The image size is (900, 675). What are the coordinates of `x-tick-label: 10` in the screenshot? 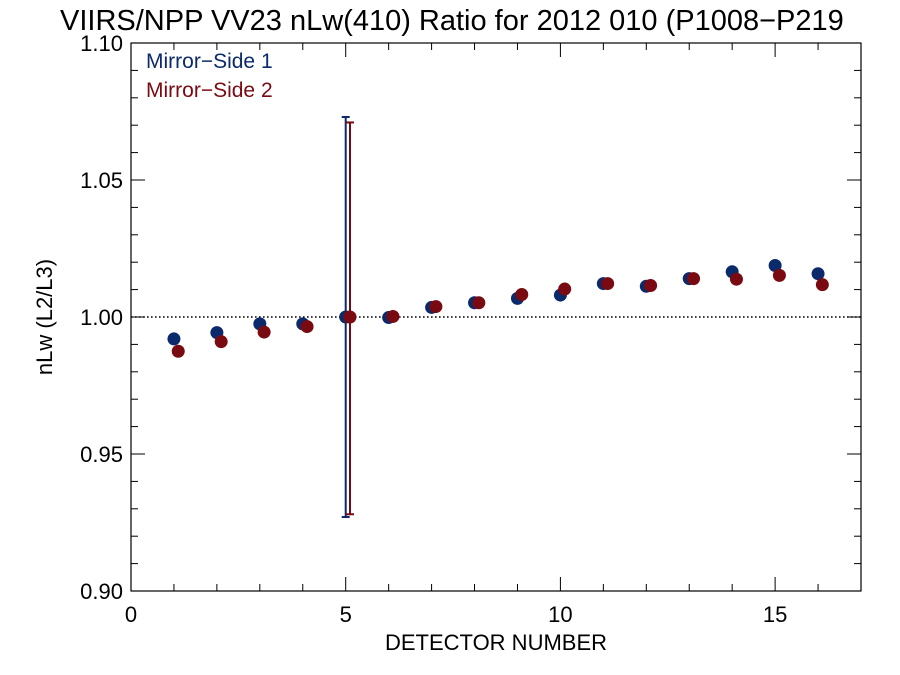 It's located at (560, 614).